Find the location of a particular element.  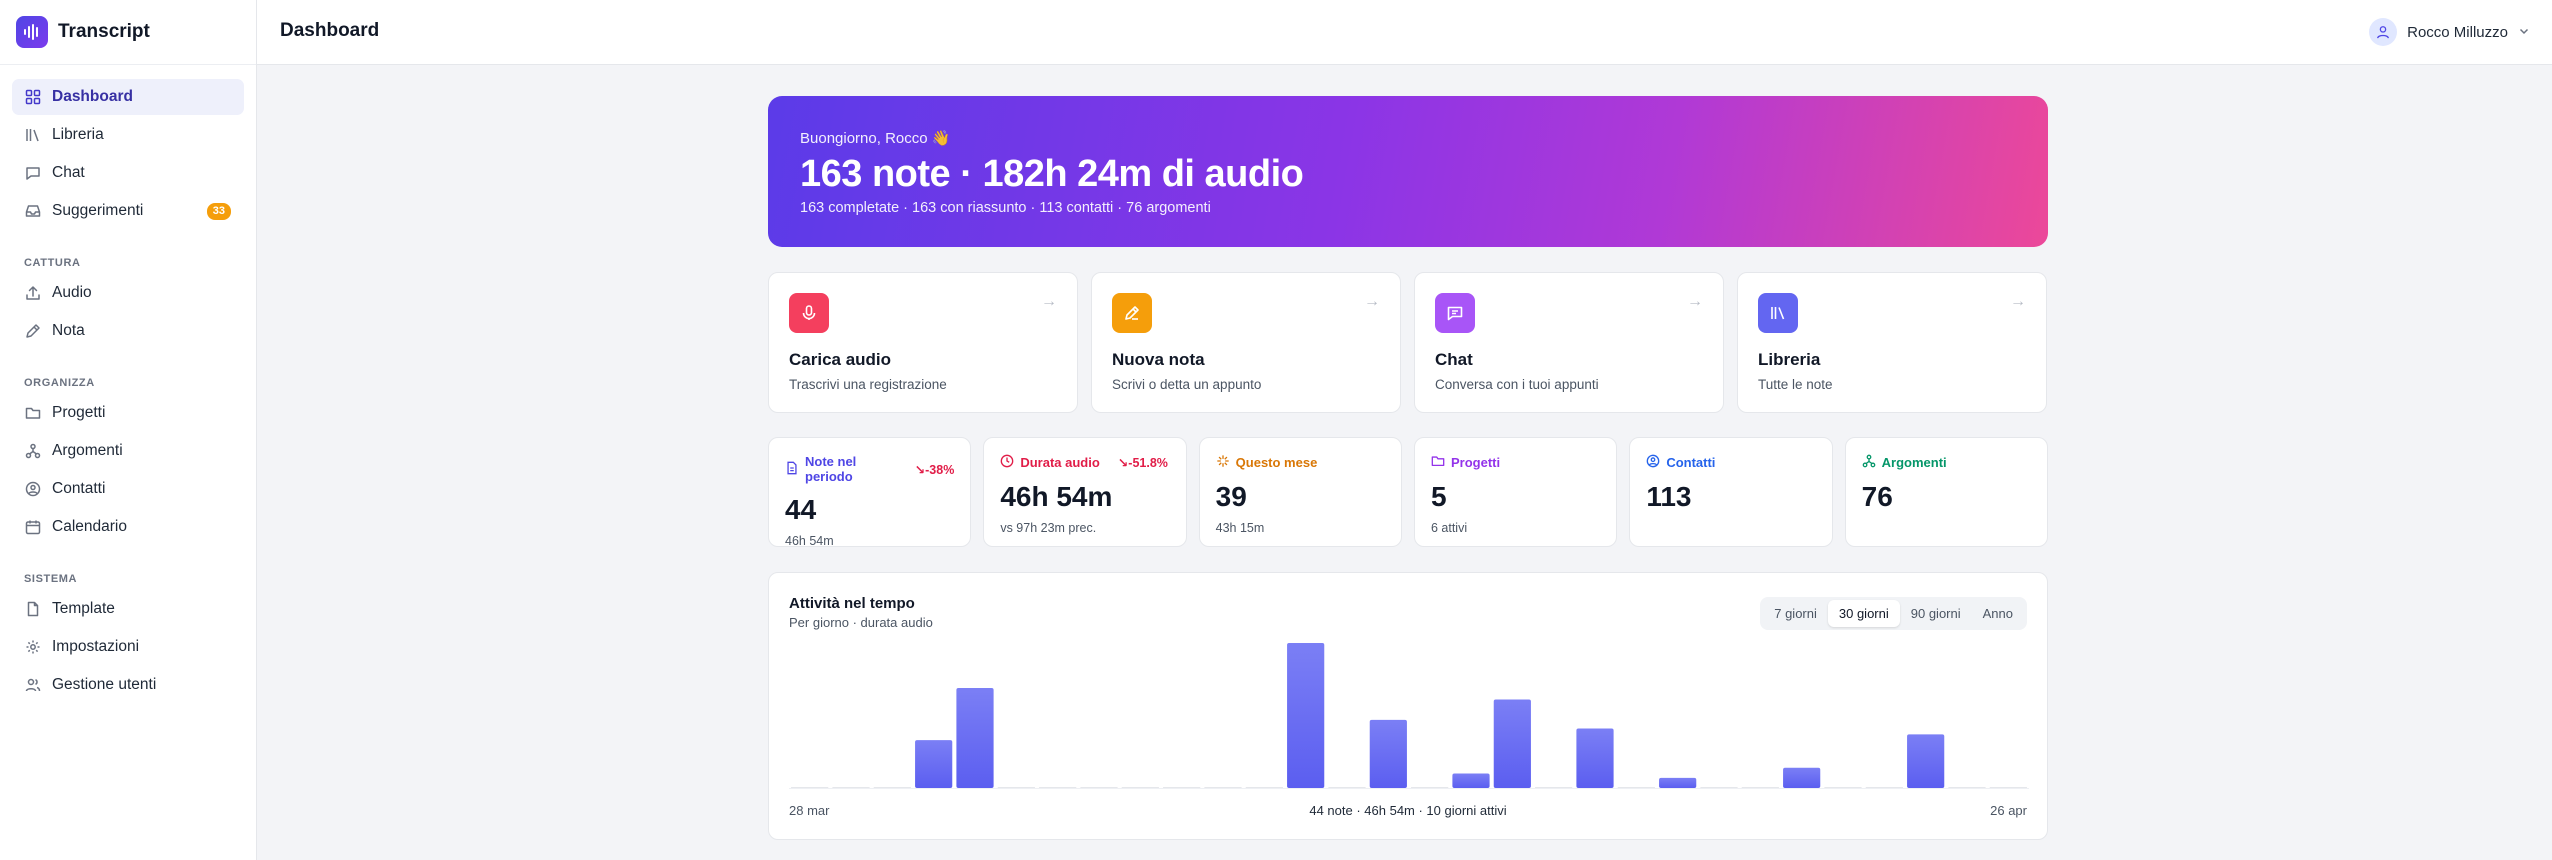

gear-icon is located at coordinates (33, 647).